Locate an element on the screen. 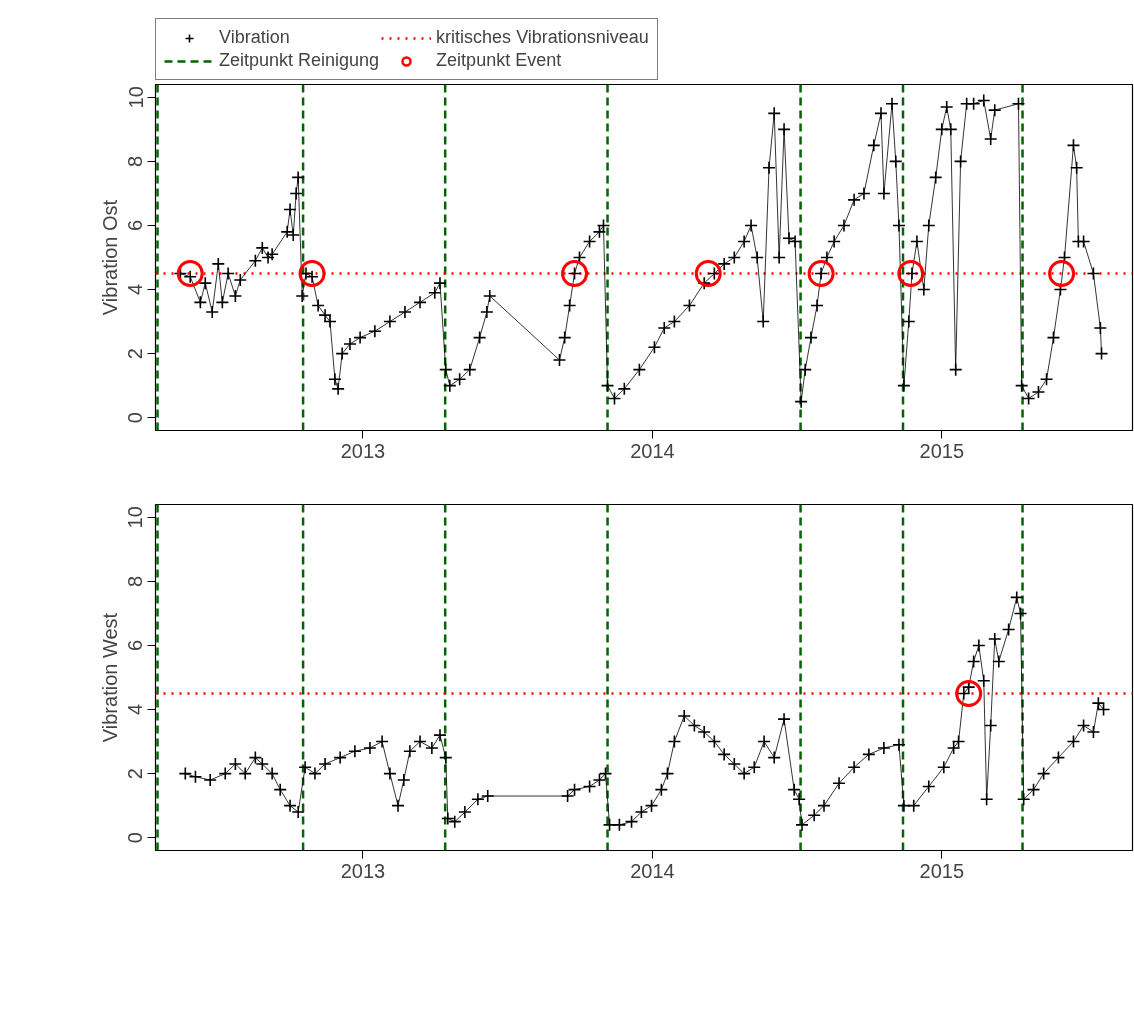 This screenshot has width=1134, height=1009. legend-label: kritisches Vibrationsniveau is located at coordinates (542, 37).